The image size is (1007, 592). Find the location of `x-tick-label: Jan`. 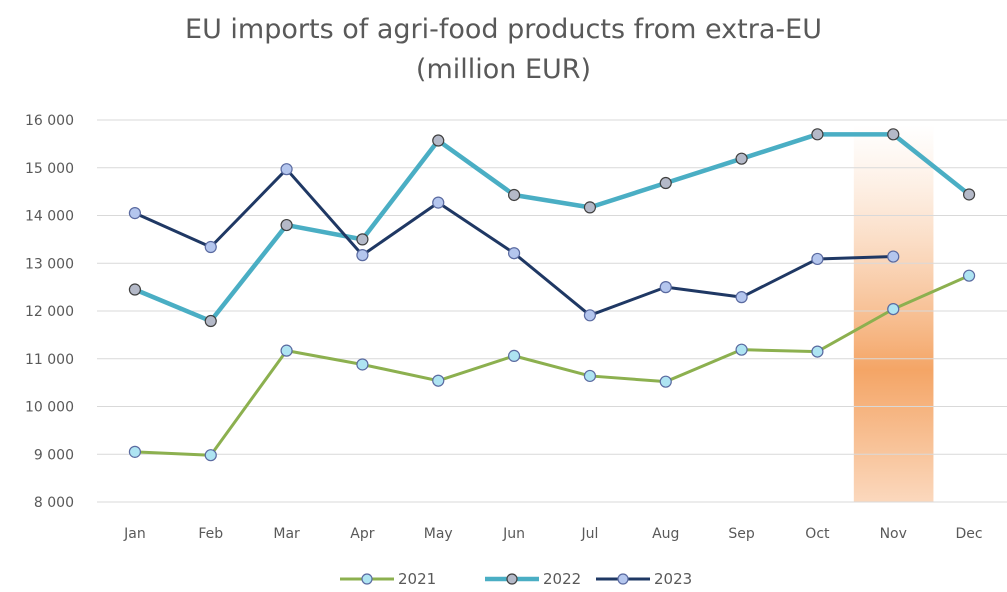

x-tick-label: Jan is located at coordinates (134, 534).